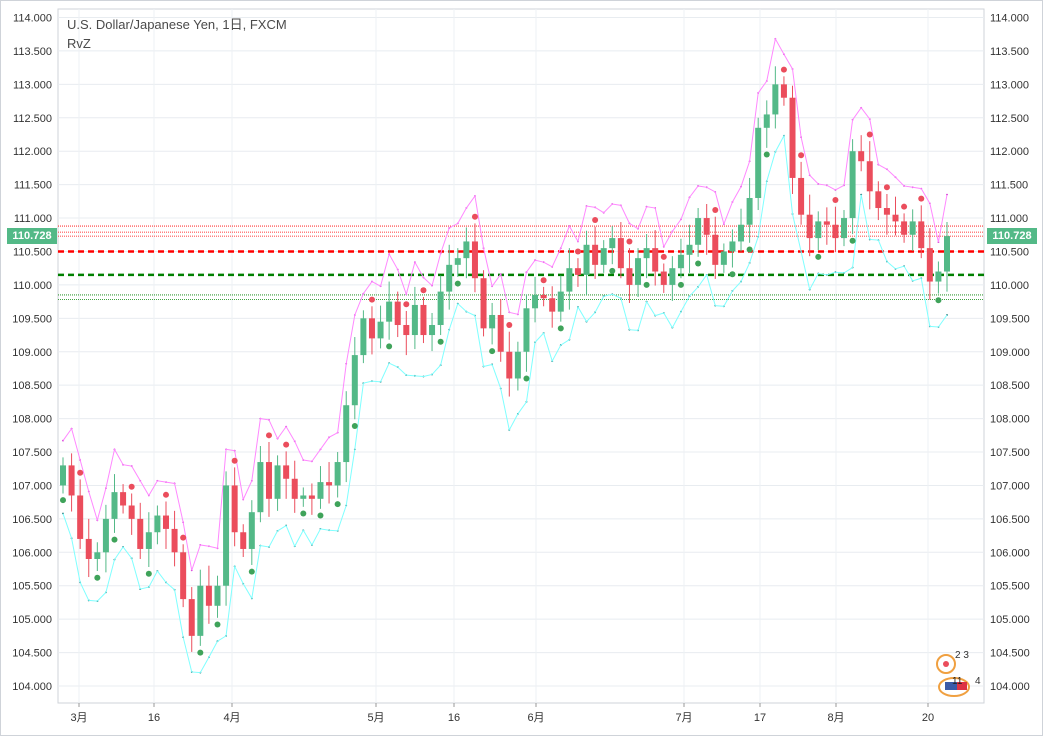 The width and height of the screenshot is (1043, 737). I want to click on time-tick-label: 3月, so click(78, 718).